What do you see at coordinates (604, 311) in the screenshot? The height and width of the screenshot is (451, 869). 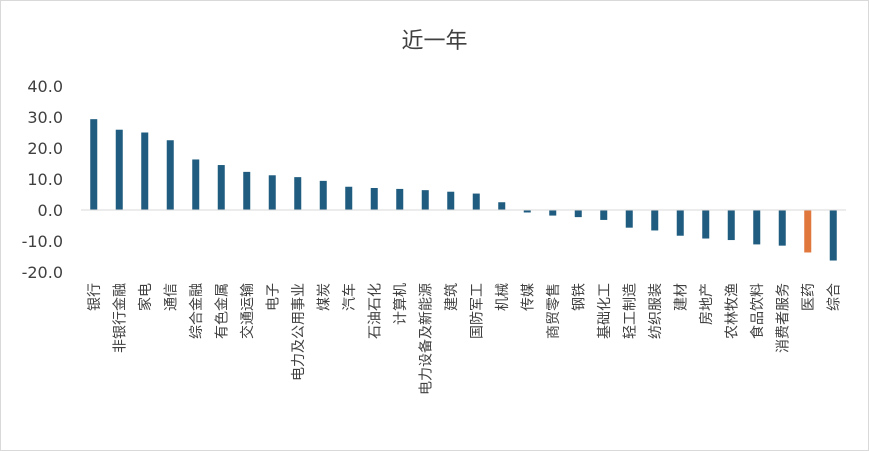 I see `x-tick-label: 基础化工` at bounding box center [604, 311].